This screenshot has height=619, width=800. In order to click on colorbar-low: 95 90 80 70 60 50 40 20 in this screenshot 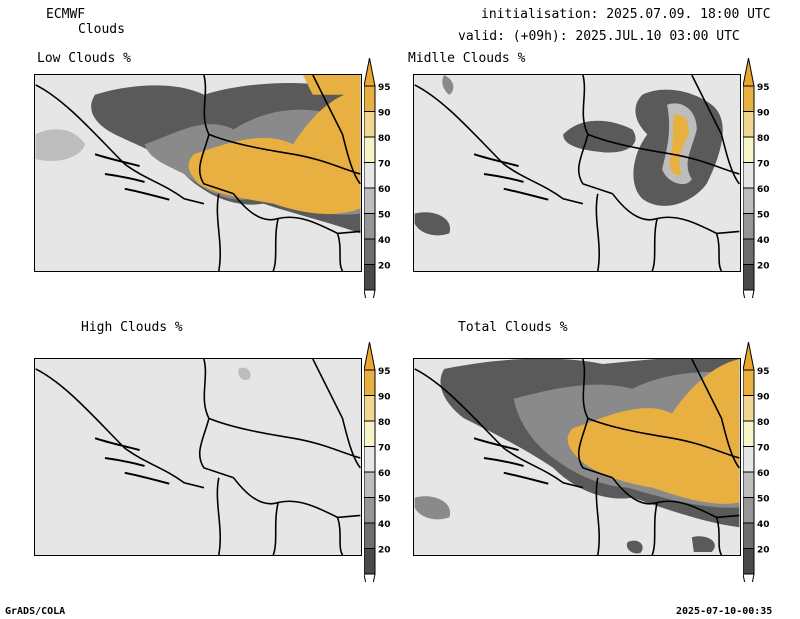, I will do `click(386, 178)`.